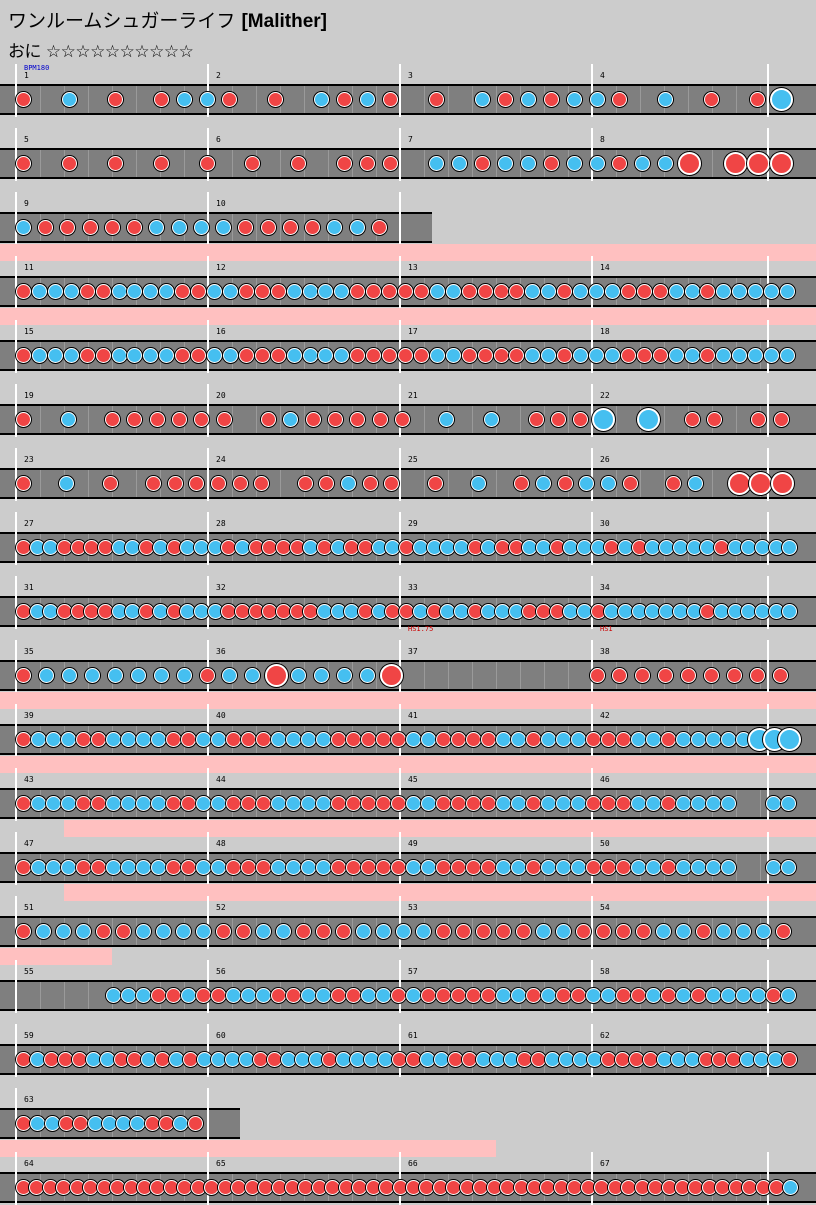 This screenshot has width=816, height=1205. I want to click on measure-number: 16, so click(221, 331).